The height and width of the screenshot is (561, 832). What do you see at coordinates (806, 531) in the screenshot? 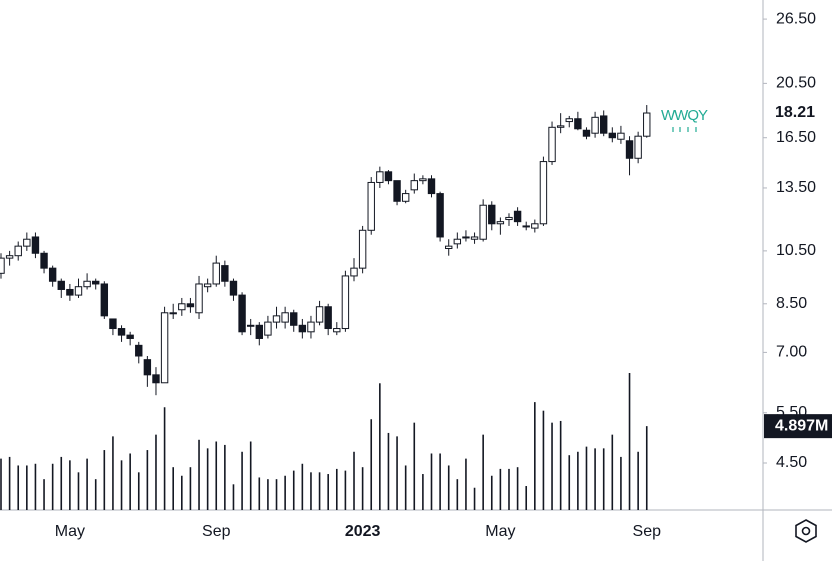
I see `settings-button` at bounding box center [806, 531].